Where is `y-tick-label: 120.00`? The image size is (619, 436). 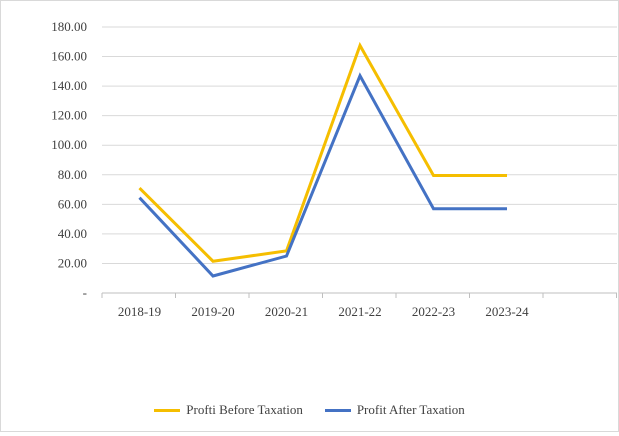
y-tick-label: 120.00 is located at coordinates (69, 115).